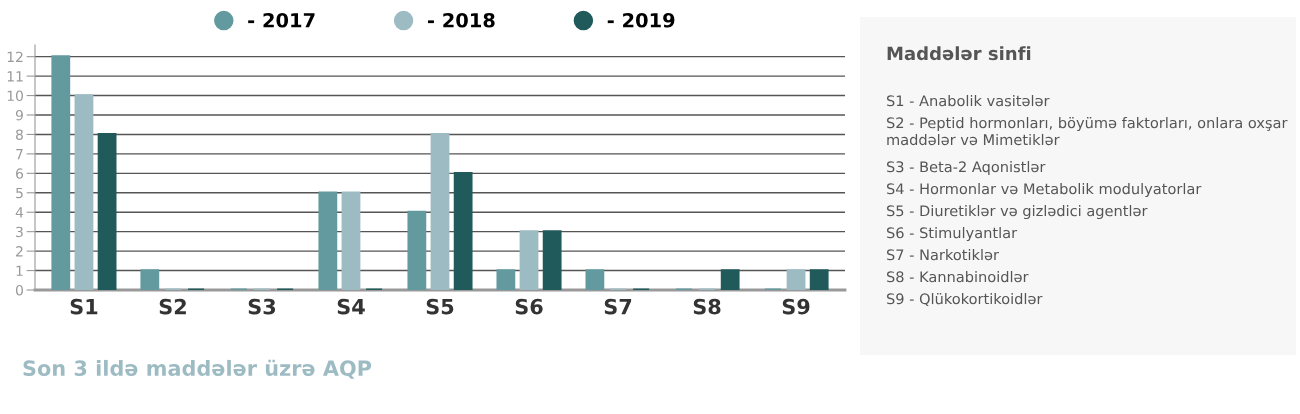 The width and height of the screenshot is (1300, 414). Describe the element at coordinates (618, 306) in the screenshot. I see `x-tick-label: S7` at that location.